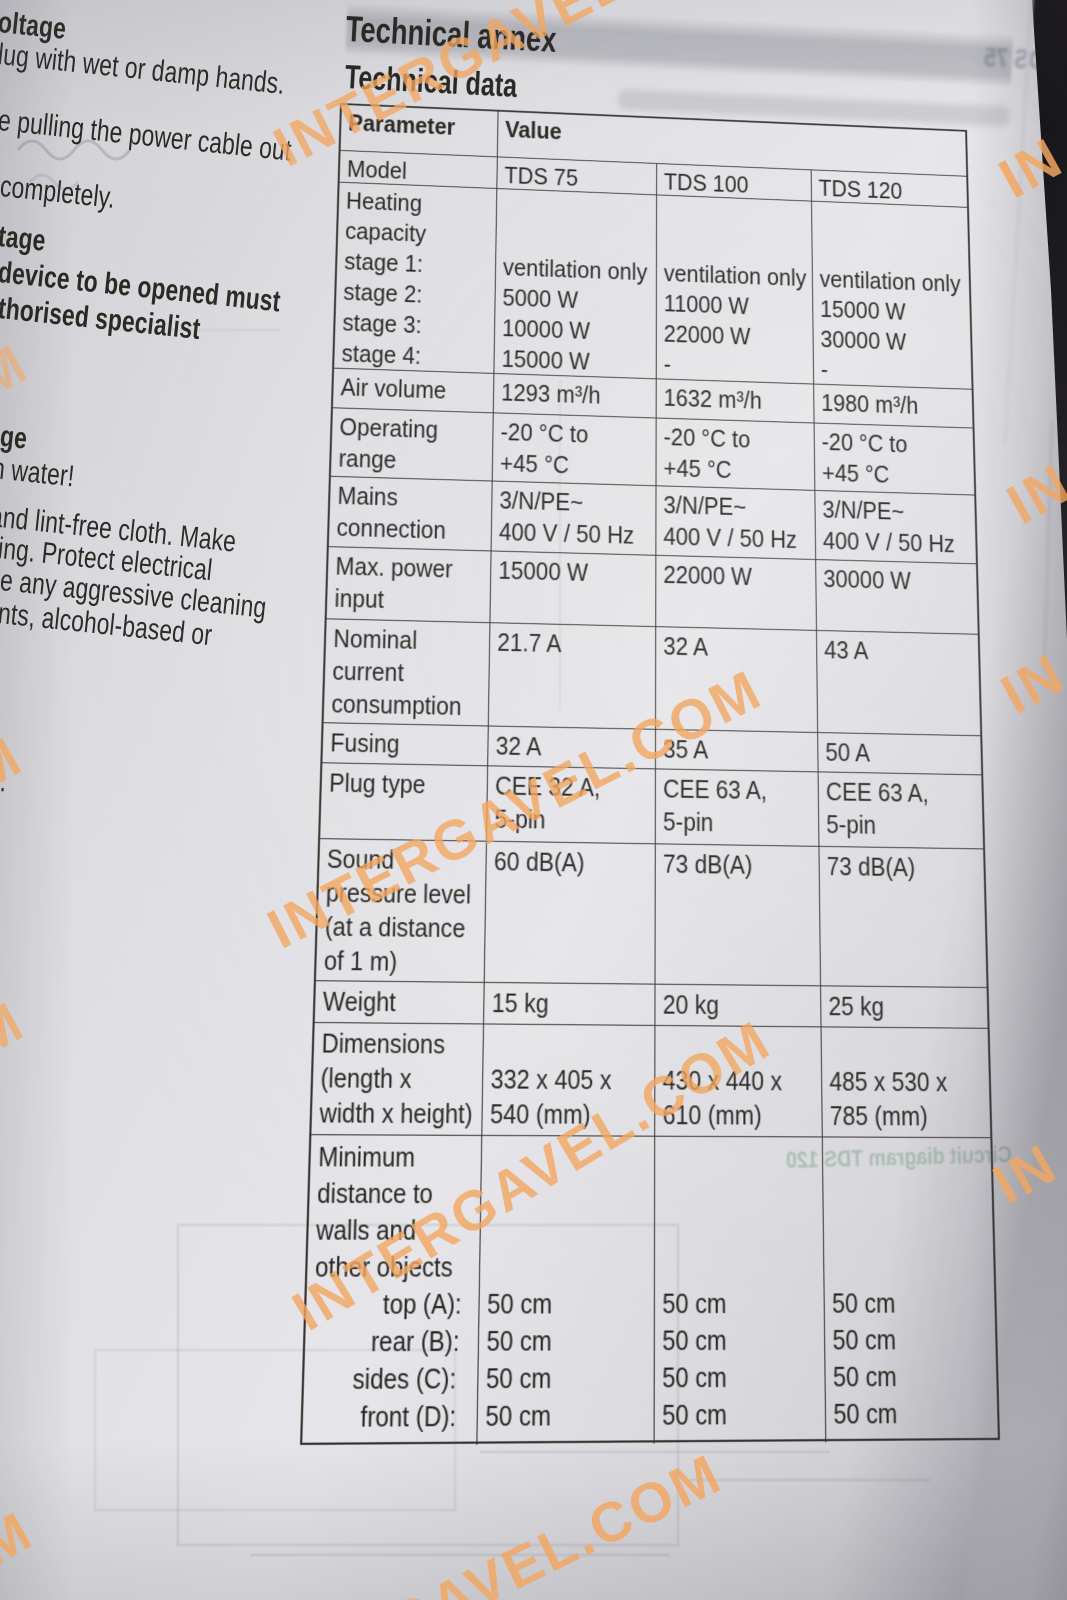 Image resolution: width=1067 pixels, height=1600 pixels. What do you see at coordinates (902, 917) in the screenshot?
I see `value-cell: 73 dB(A)` at bounding box center [902, 917].